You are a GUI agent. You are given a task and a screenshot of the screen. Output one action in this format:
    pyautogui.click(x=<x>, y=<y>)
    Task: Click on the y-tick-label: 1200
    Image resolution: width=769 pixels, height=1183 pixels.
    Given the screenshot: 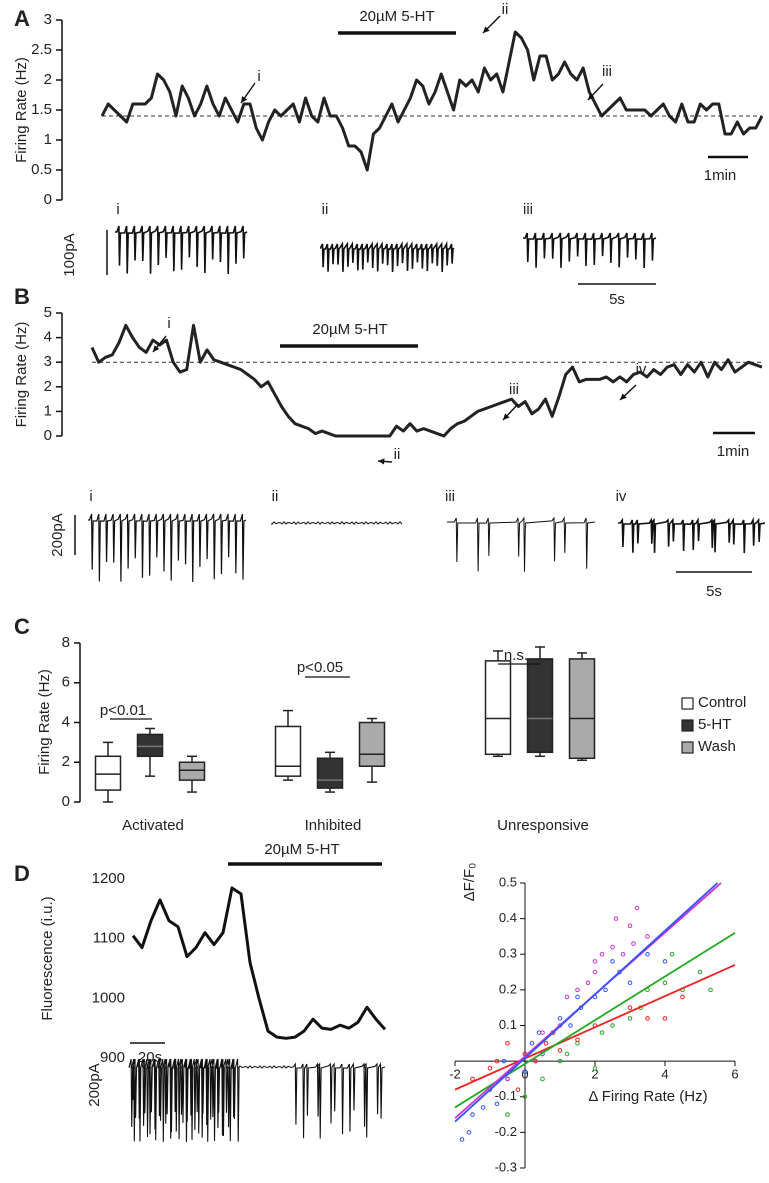 What is the action you would take?
    pyautogui.click(x=108, y=878)
    